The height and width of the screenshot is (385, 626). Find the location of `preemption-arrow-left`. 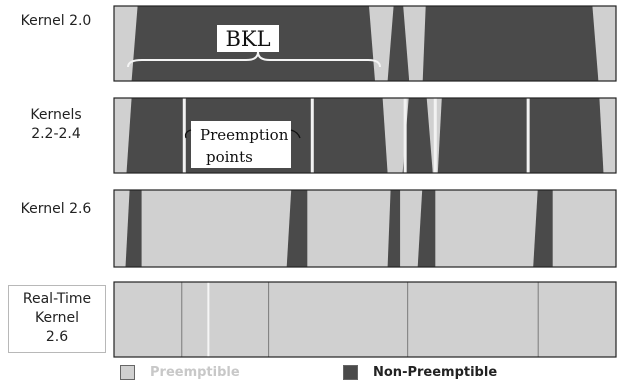

preemption-arrow-left is located at coordinates (188, 134).